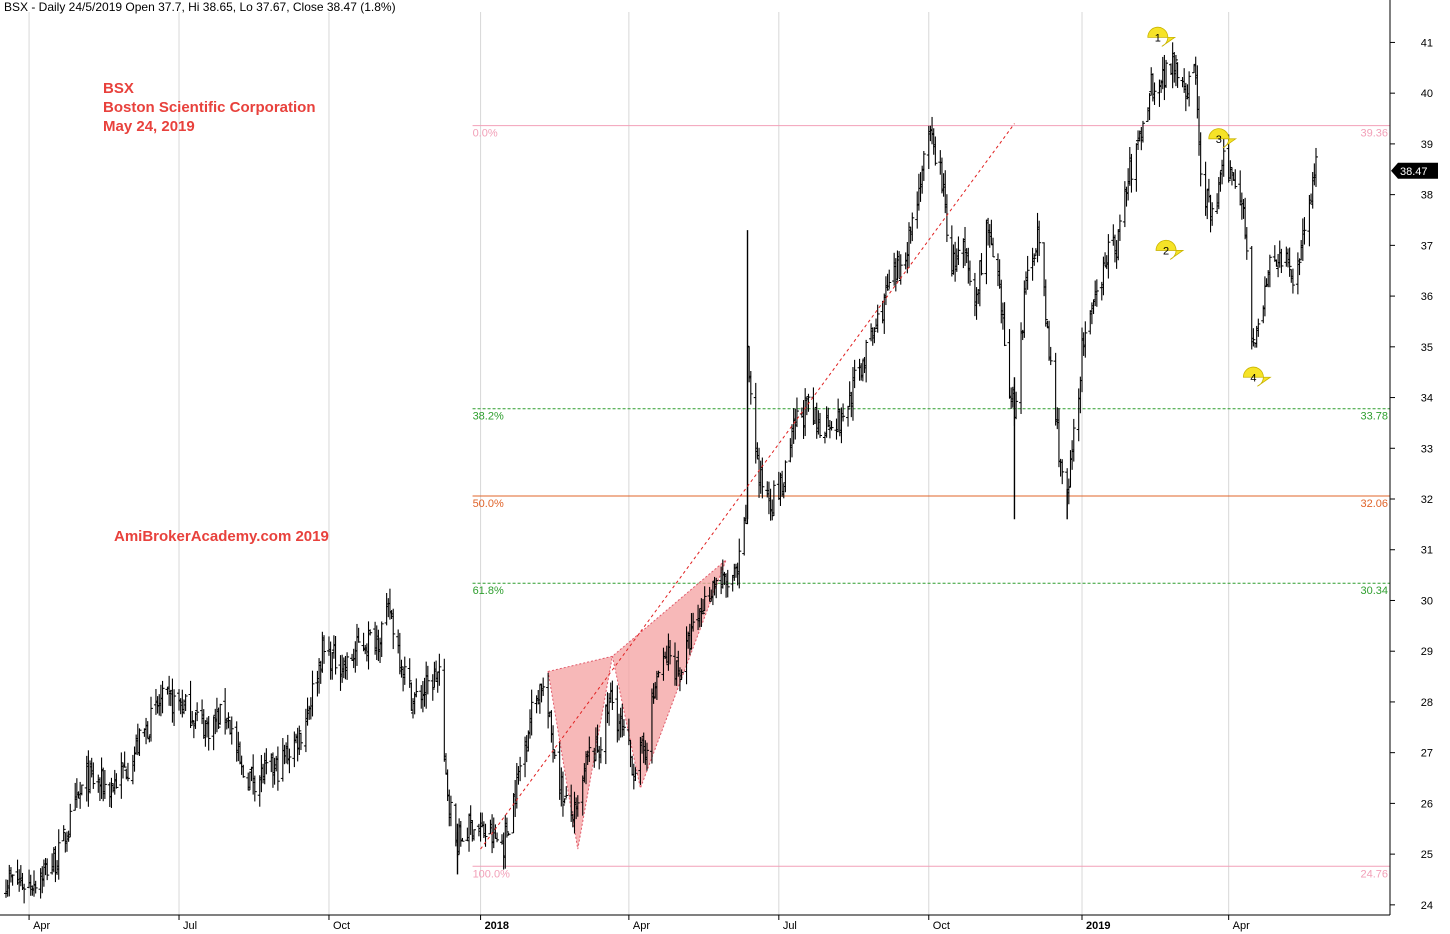 The width and height of the screenshot is (1450, 934). I want to click on marker-bubble, so click(1257, 376).